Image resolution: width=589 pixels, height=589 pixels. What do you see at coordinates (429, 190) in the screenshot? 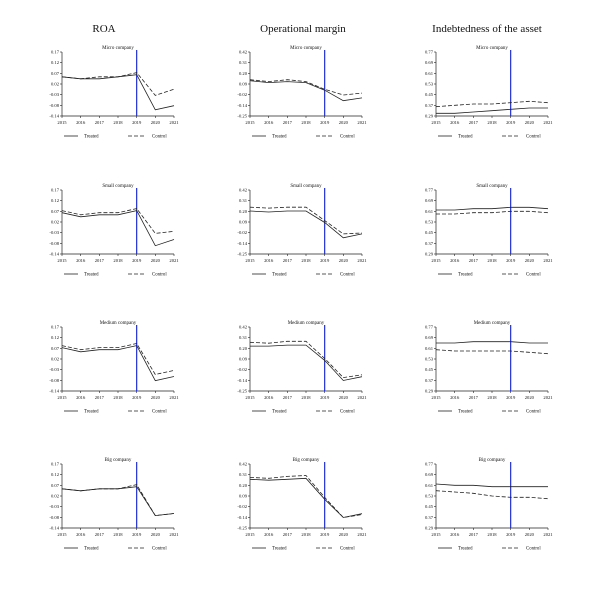
I see `y-tick-label: 0.77` at bounding box center [429, 190].